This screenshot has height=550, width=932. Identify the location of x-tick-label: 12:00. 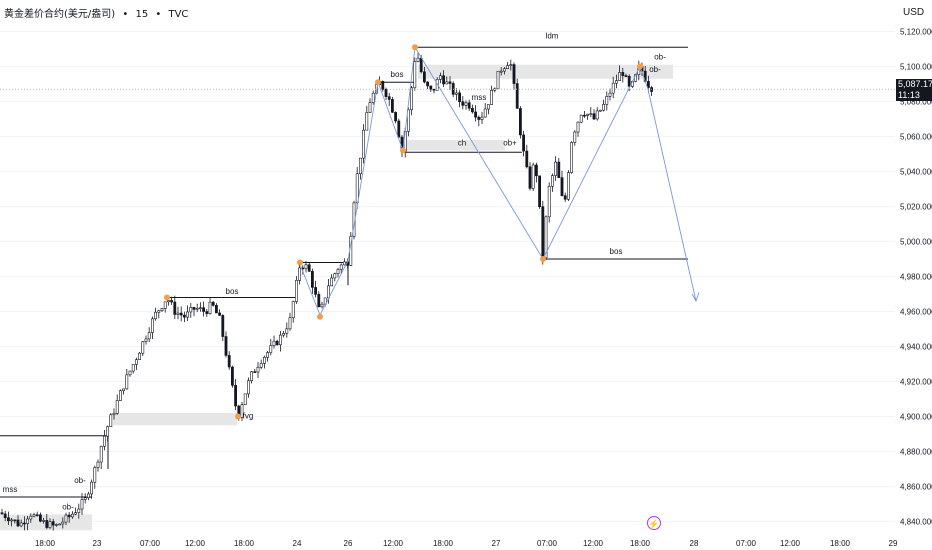
(393, 543).